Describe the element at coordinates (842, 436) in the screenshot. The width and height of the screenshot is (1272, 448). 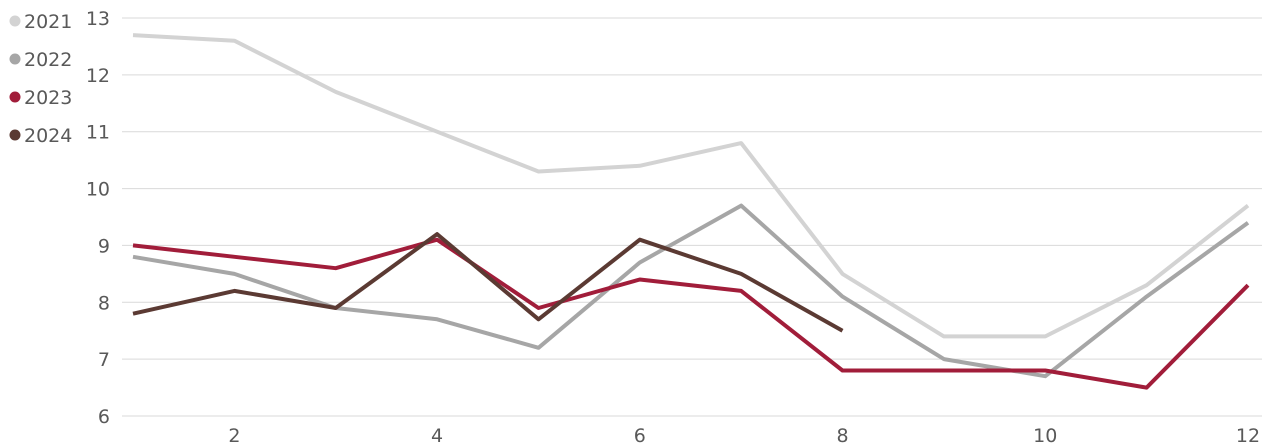
I see `x-tick-label: 8` at that location.